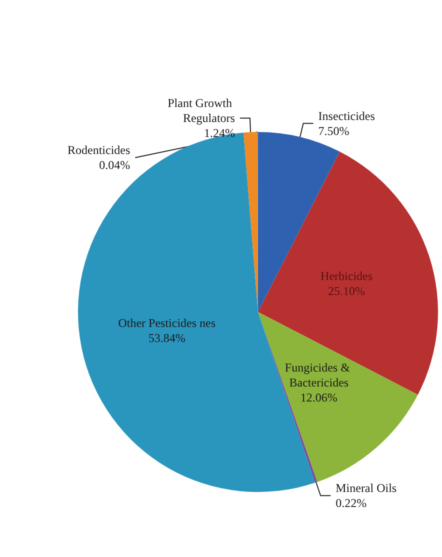 The image size is (442, 557). I want to click on data-label: 0.22%, so click(351, 503).